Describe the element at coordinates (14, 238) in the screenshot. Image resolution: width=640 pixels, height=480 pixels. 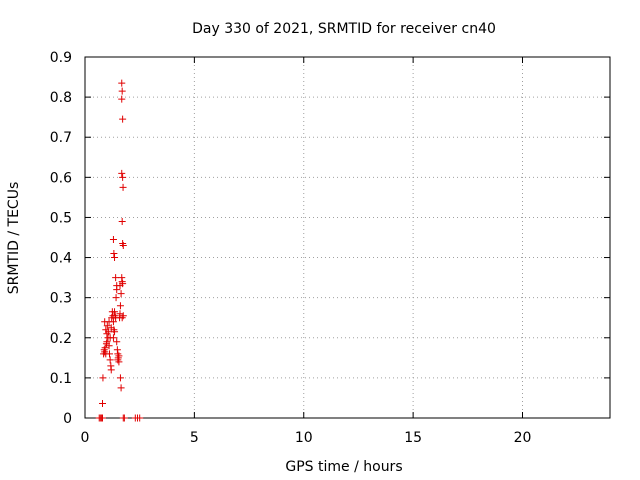
I see `y-axis-label: SRMTID / TECUs` at that location.